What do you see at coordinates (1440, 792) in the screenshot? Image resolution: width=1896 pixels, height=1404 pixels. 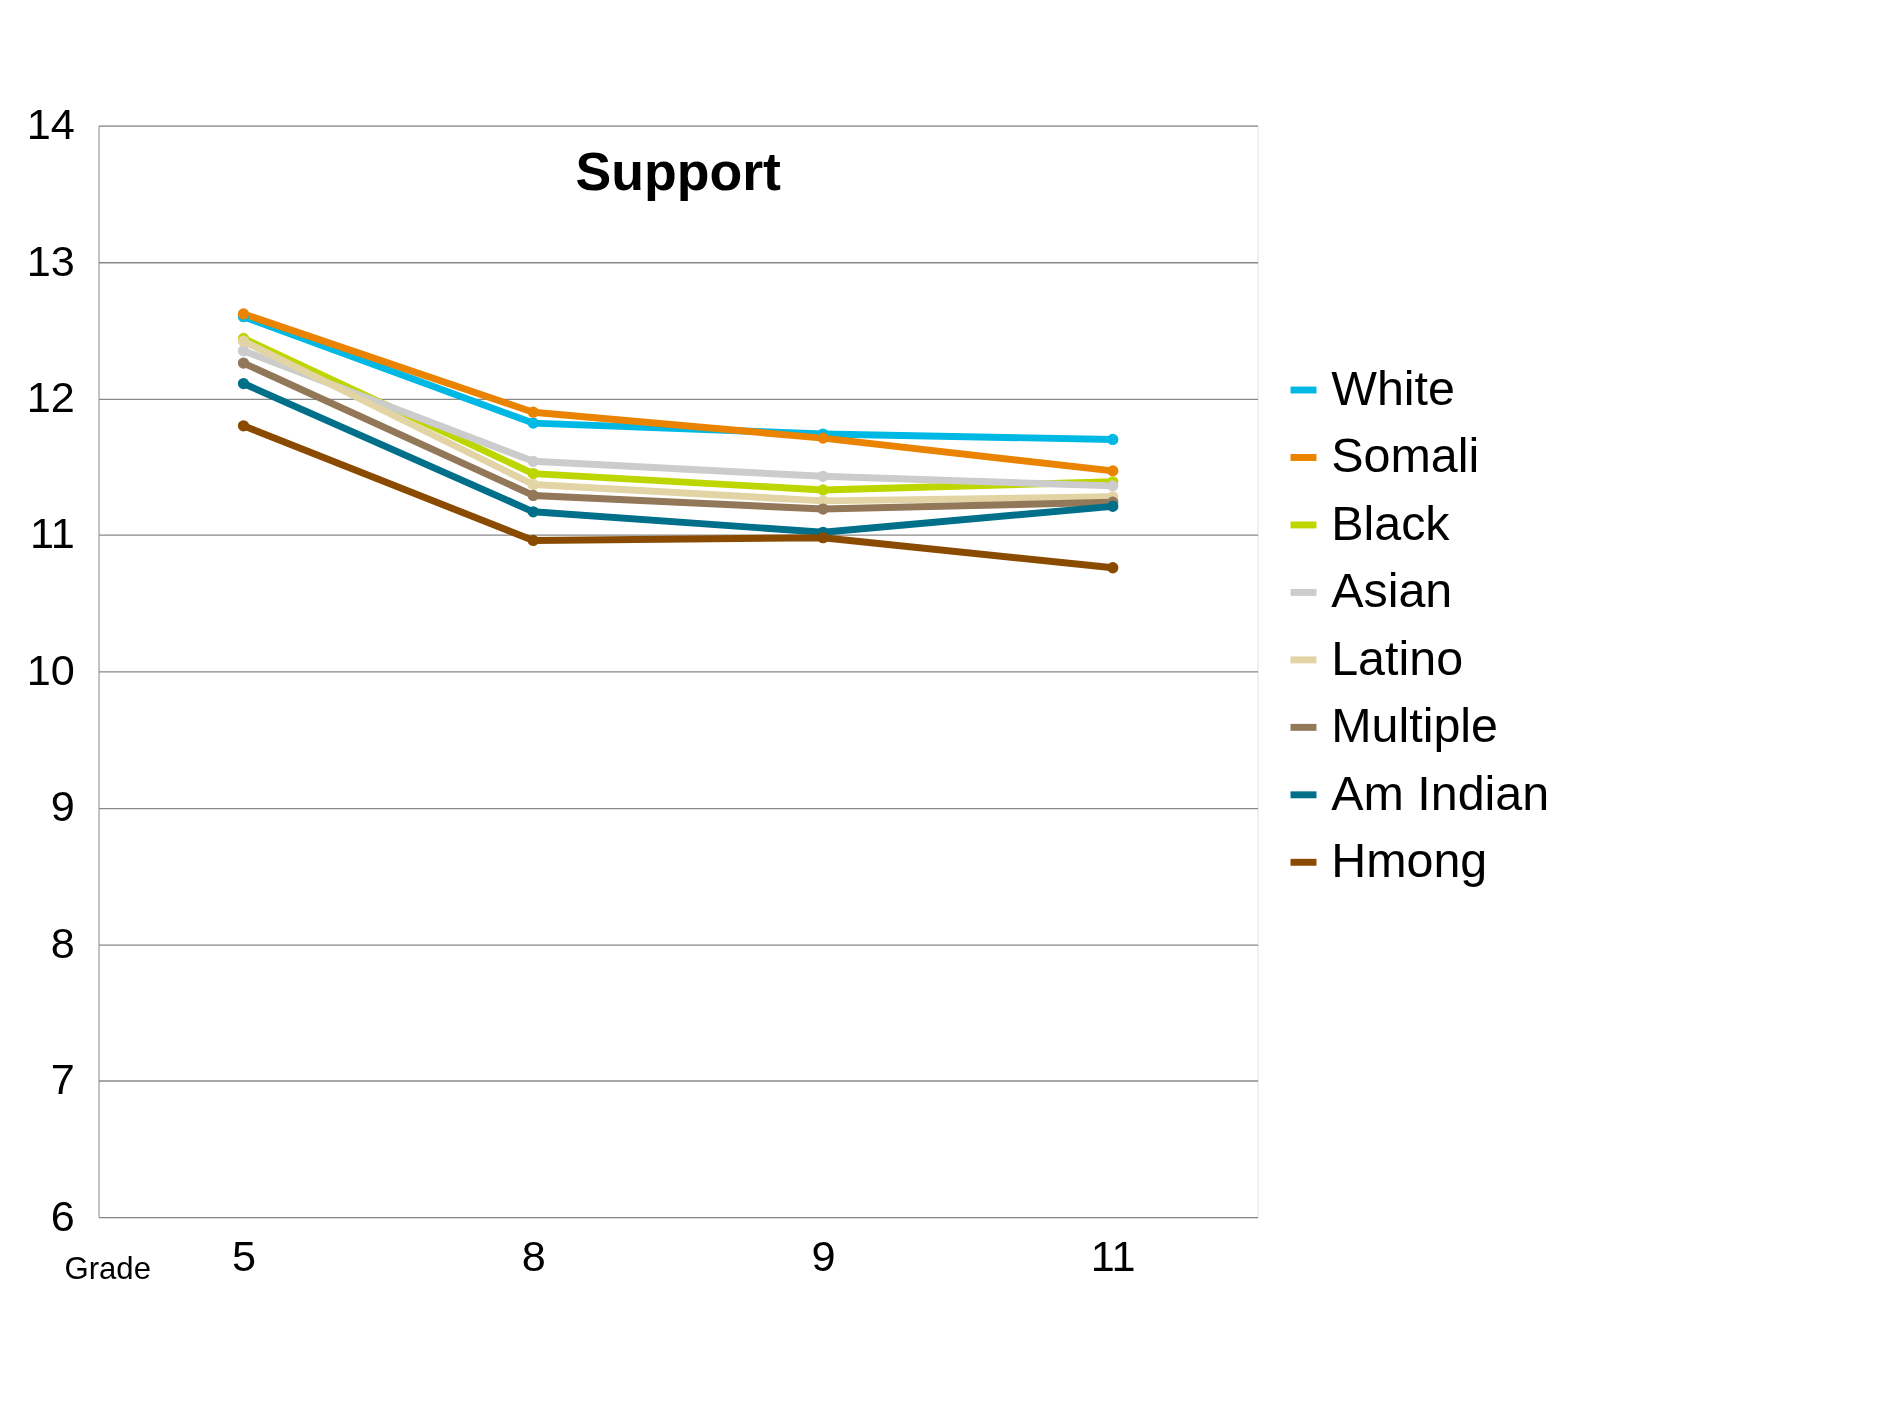 I see `legend-label: Am Indian` at bounding box center [1440, 792].